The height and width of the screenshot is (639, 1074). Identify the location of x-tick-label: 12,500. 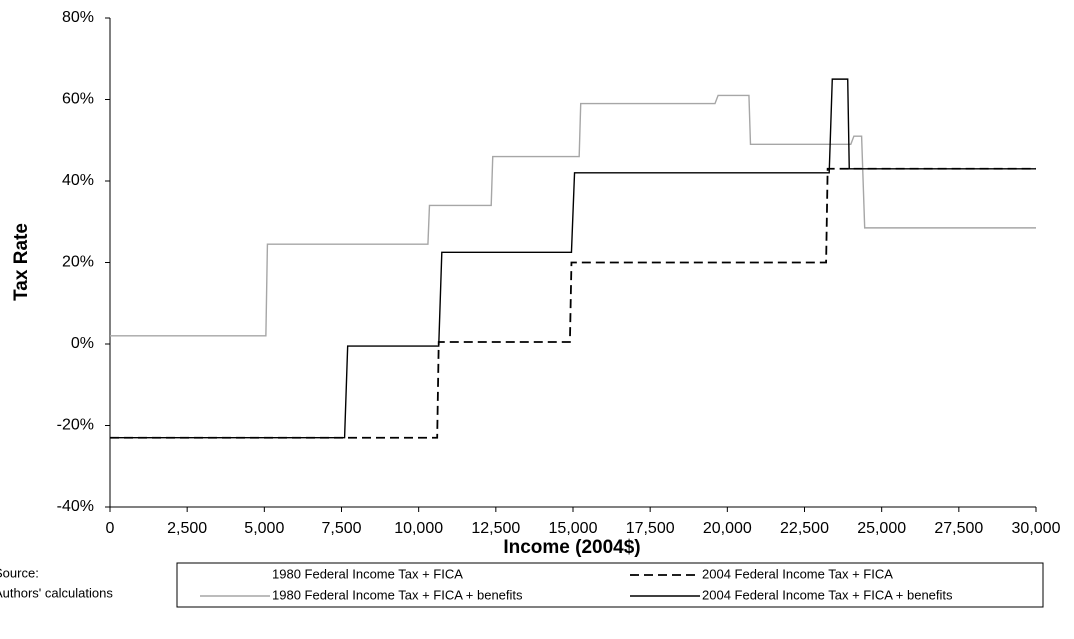
(495, 528).